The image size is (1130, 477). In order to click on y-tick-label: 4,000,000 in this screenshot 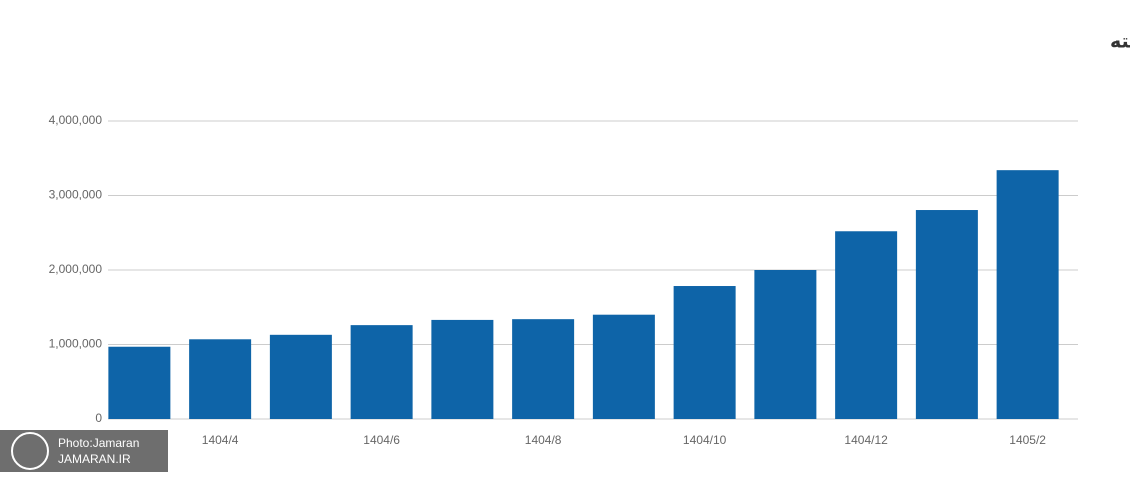, I will do `click(76, 120)`.